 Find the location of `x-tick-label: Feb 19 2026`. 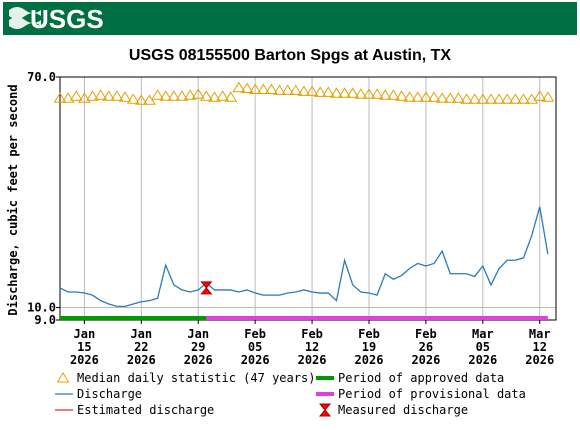

x-tick-label: Feb 19 2026 is located at coordinates (369, 347).